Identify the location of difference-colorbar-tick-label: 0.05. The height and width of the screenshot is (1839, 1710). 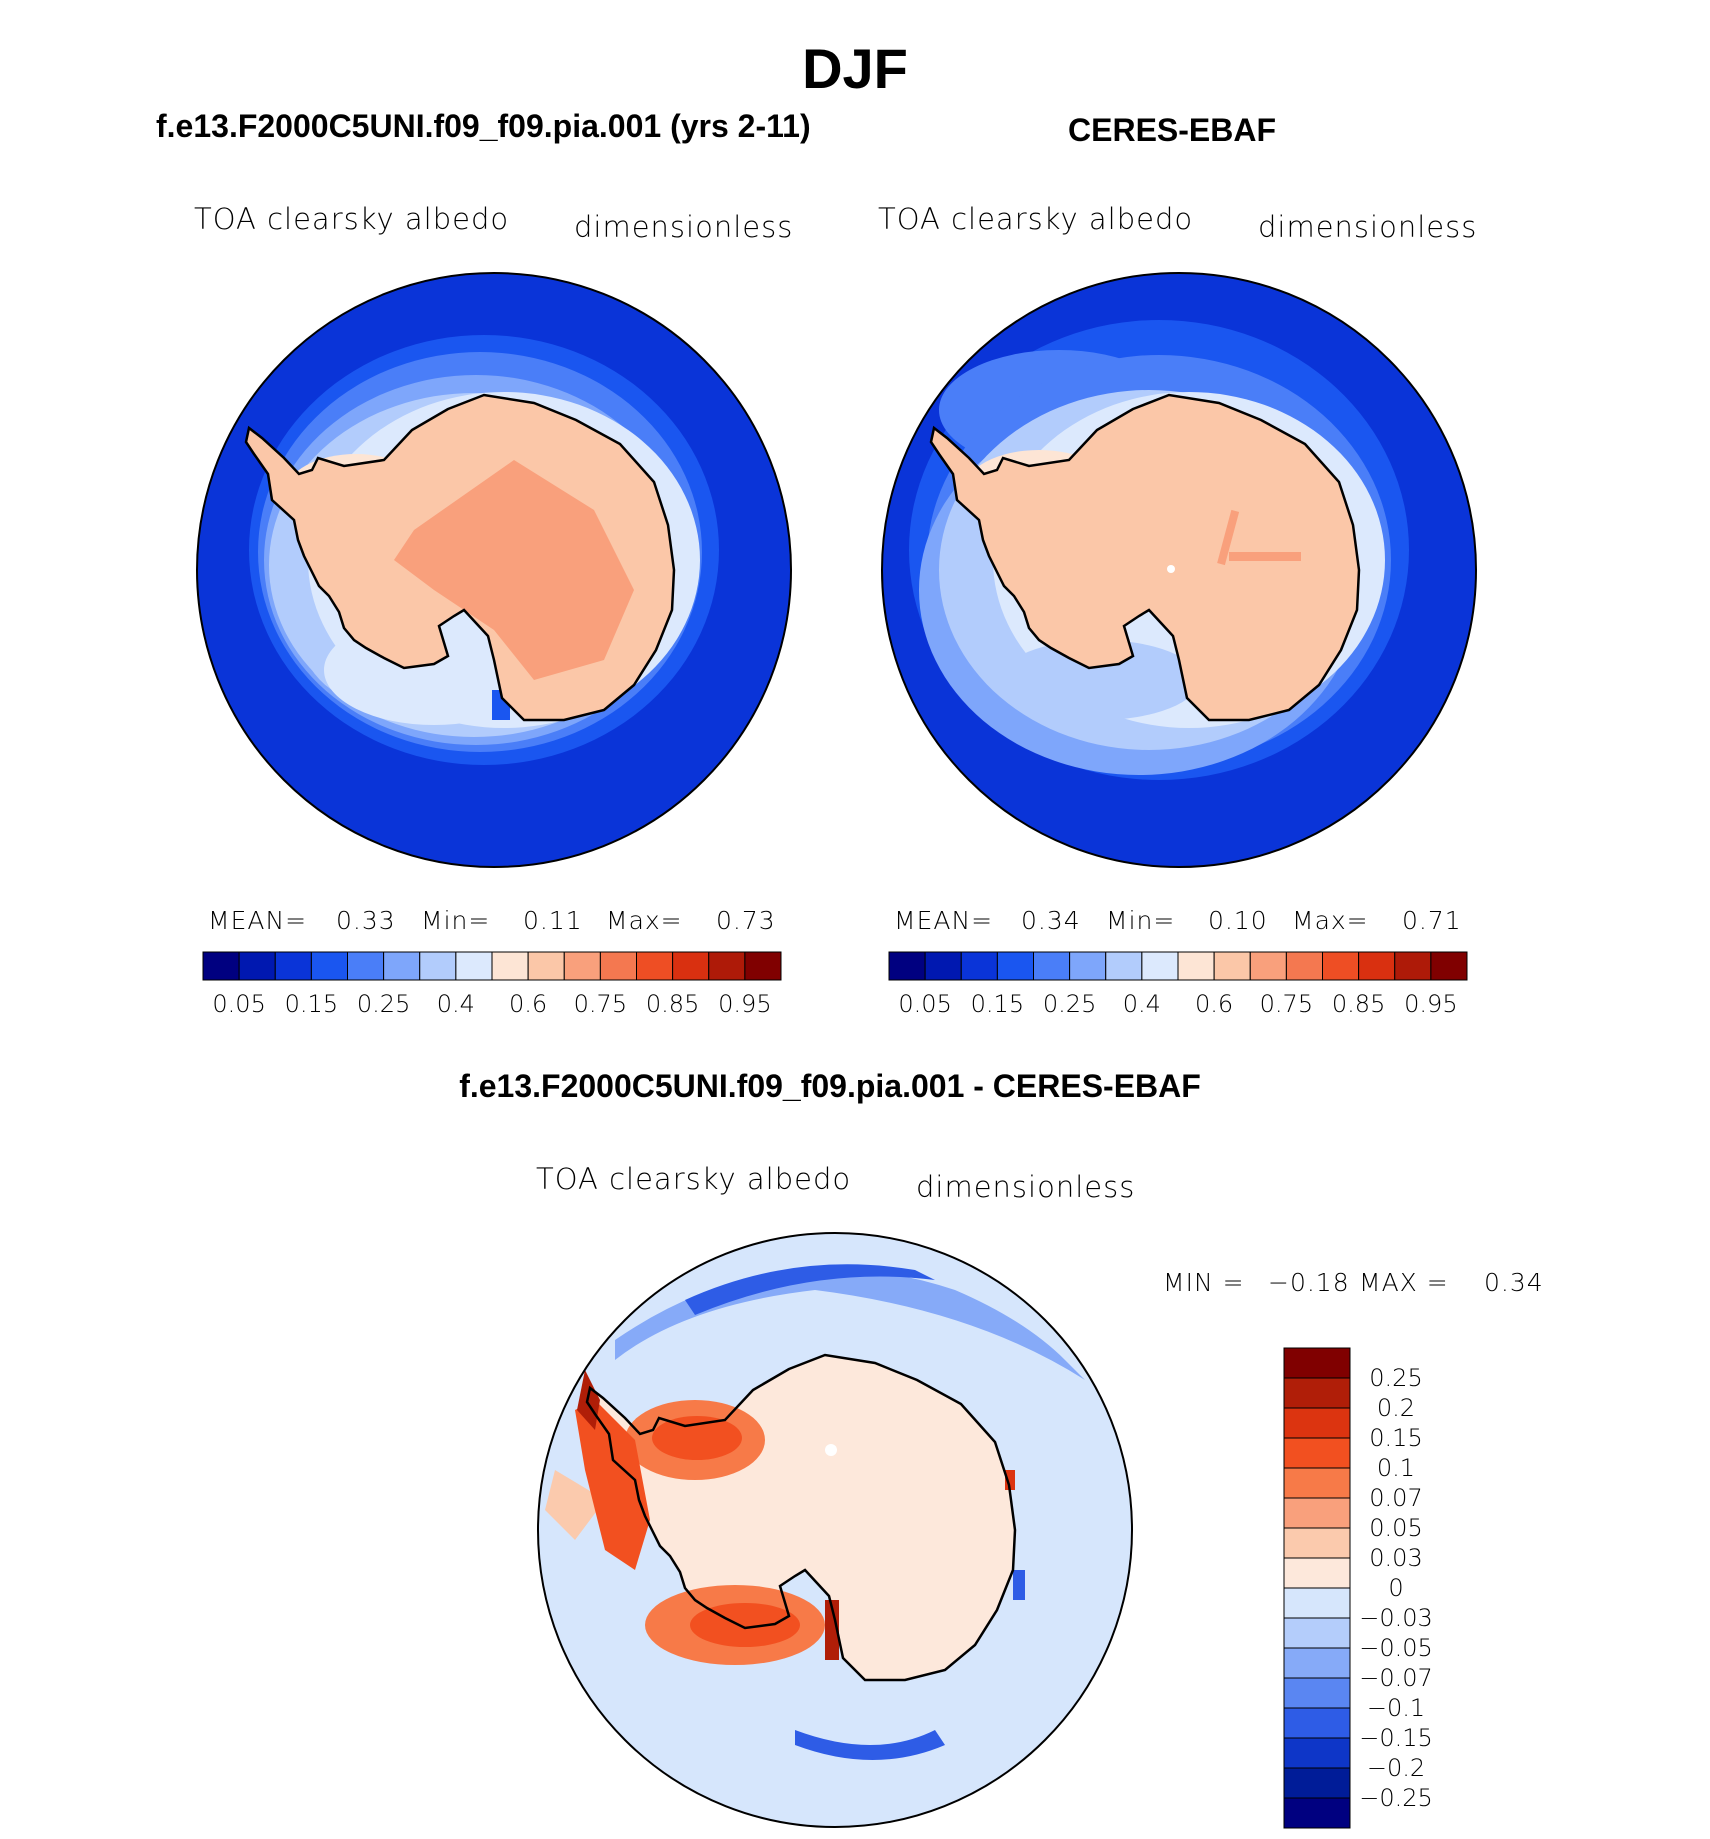
(1395, 1528).